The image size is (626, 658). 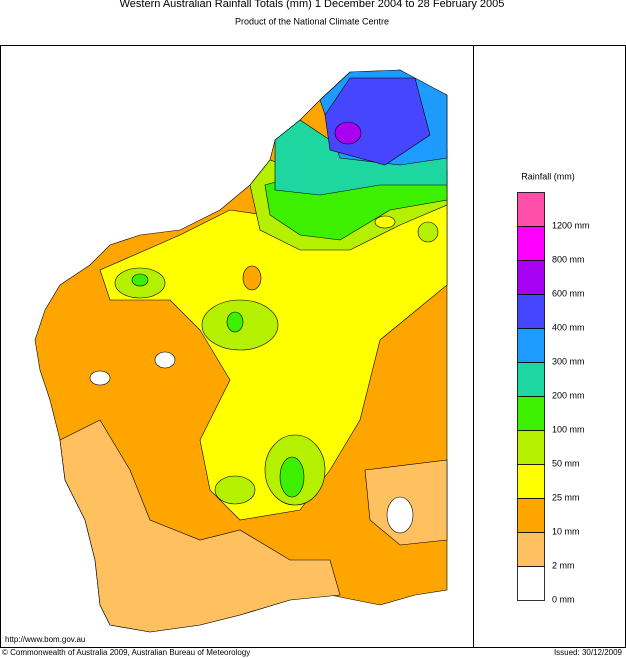 I want to click on legend-label: 10 mm, so click(x=566, y=531).